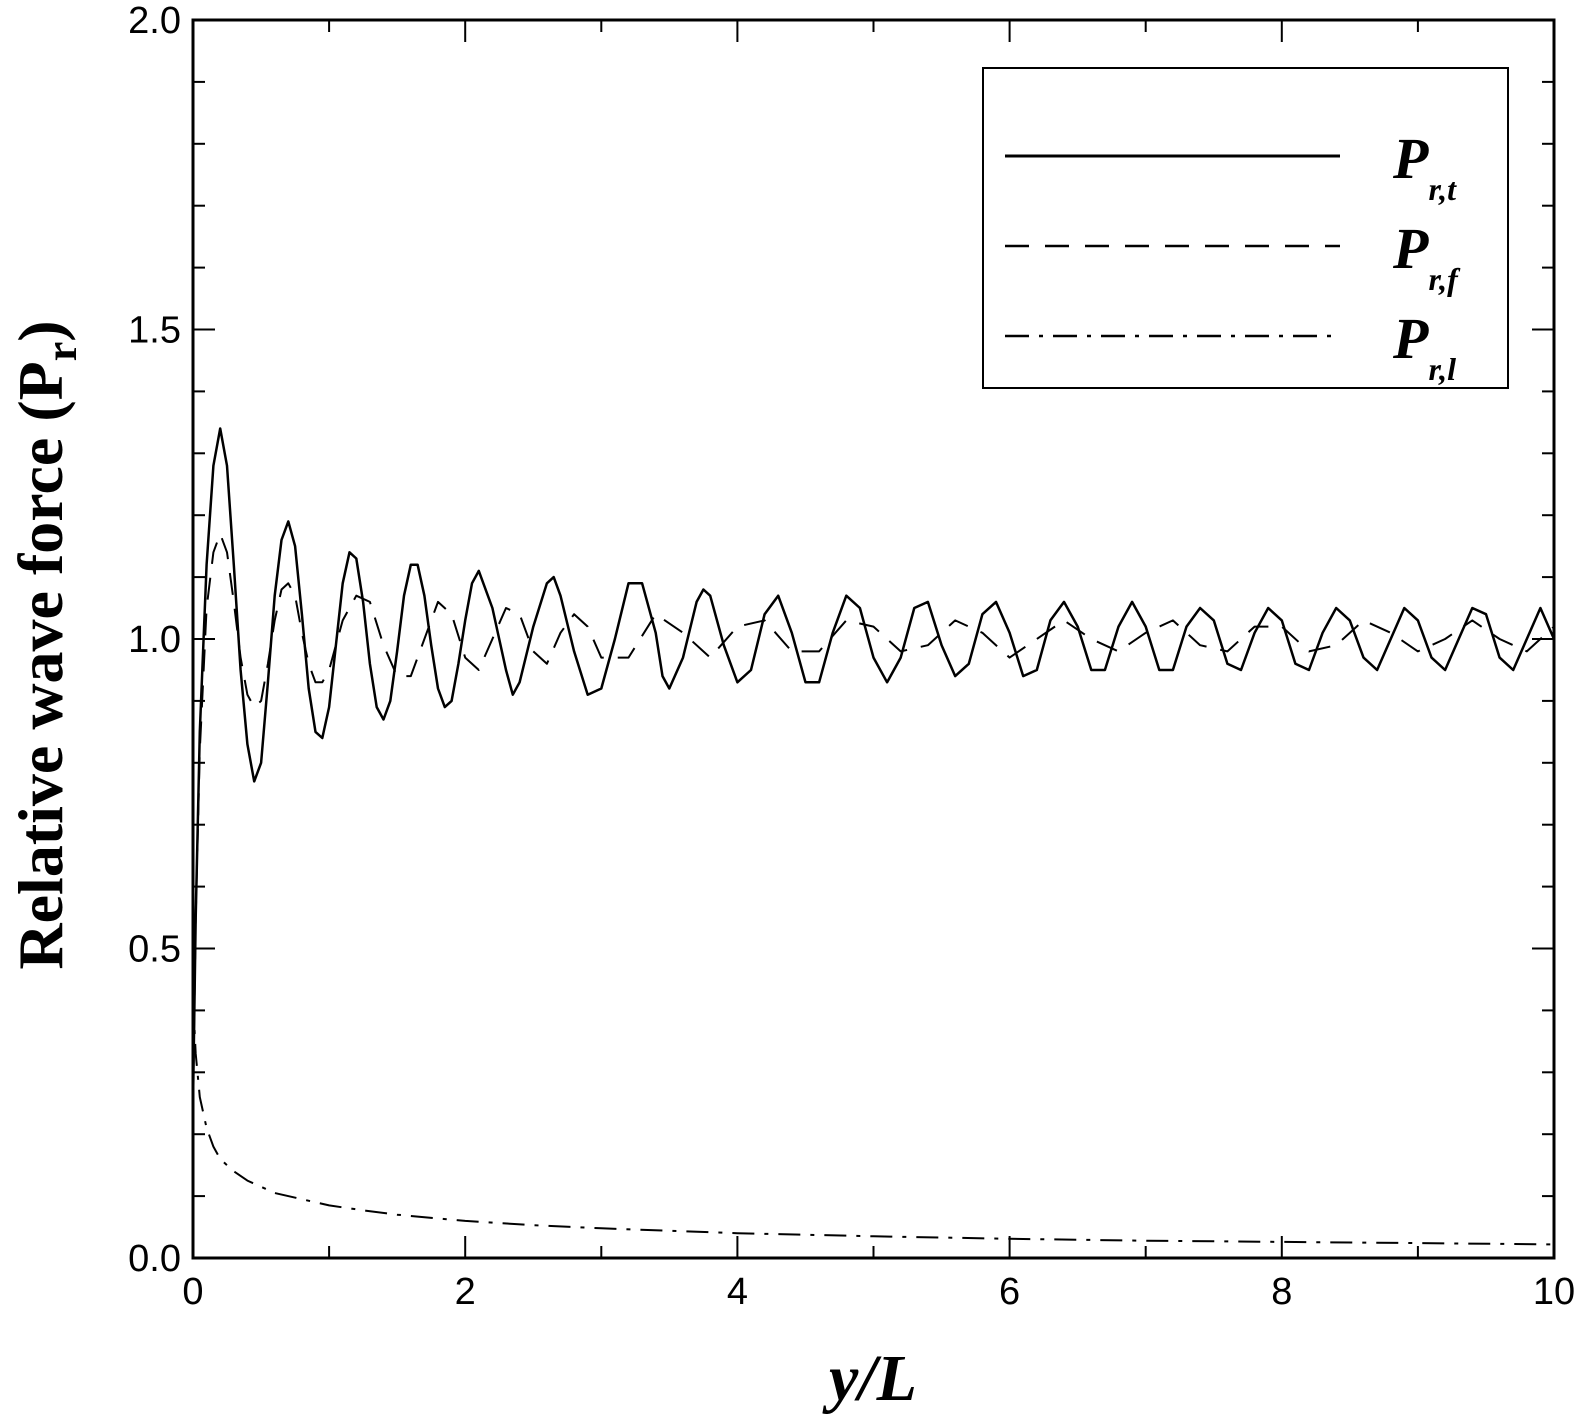 The image size is (1586, 1415). I want to click on x-tick-label: 2, so click(465, 1292).